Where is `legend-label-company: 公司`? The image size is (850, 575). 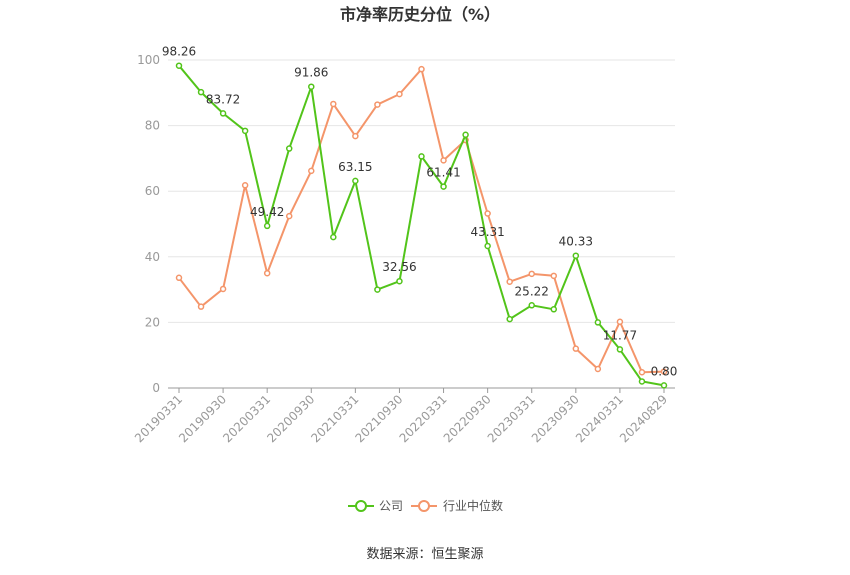
legend-label-company: 公司 is located at coordinates (391, 506).